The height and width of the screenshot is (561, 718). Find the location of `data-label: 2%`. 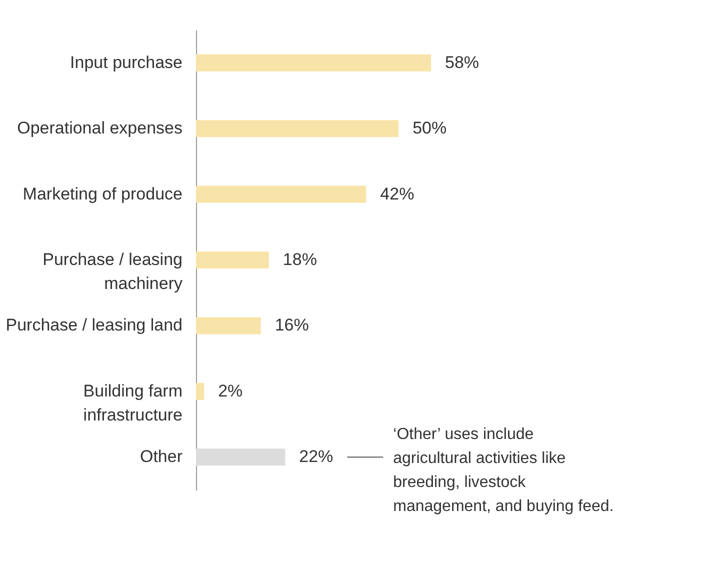

data-label: 2% is located at coordinates (230, 390).